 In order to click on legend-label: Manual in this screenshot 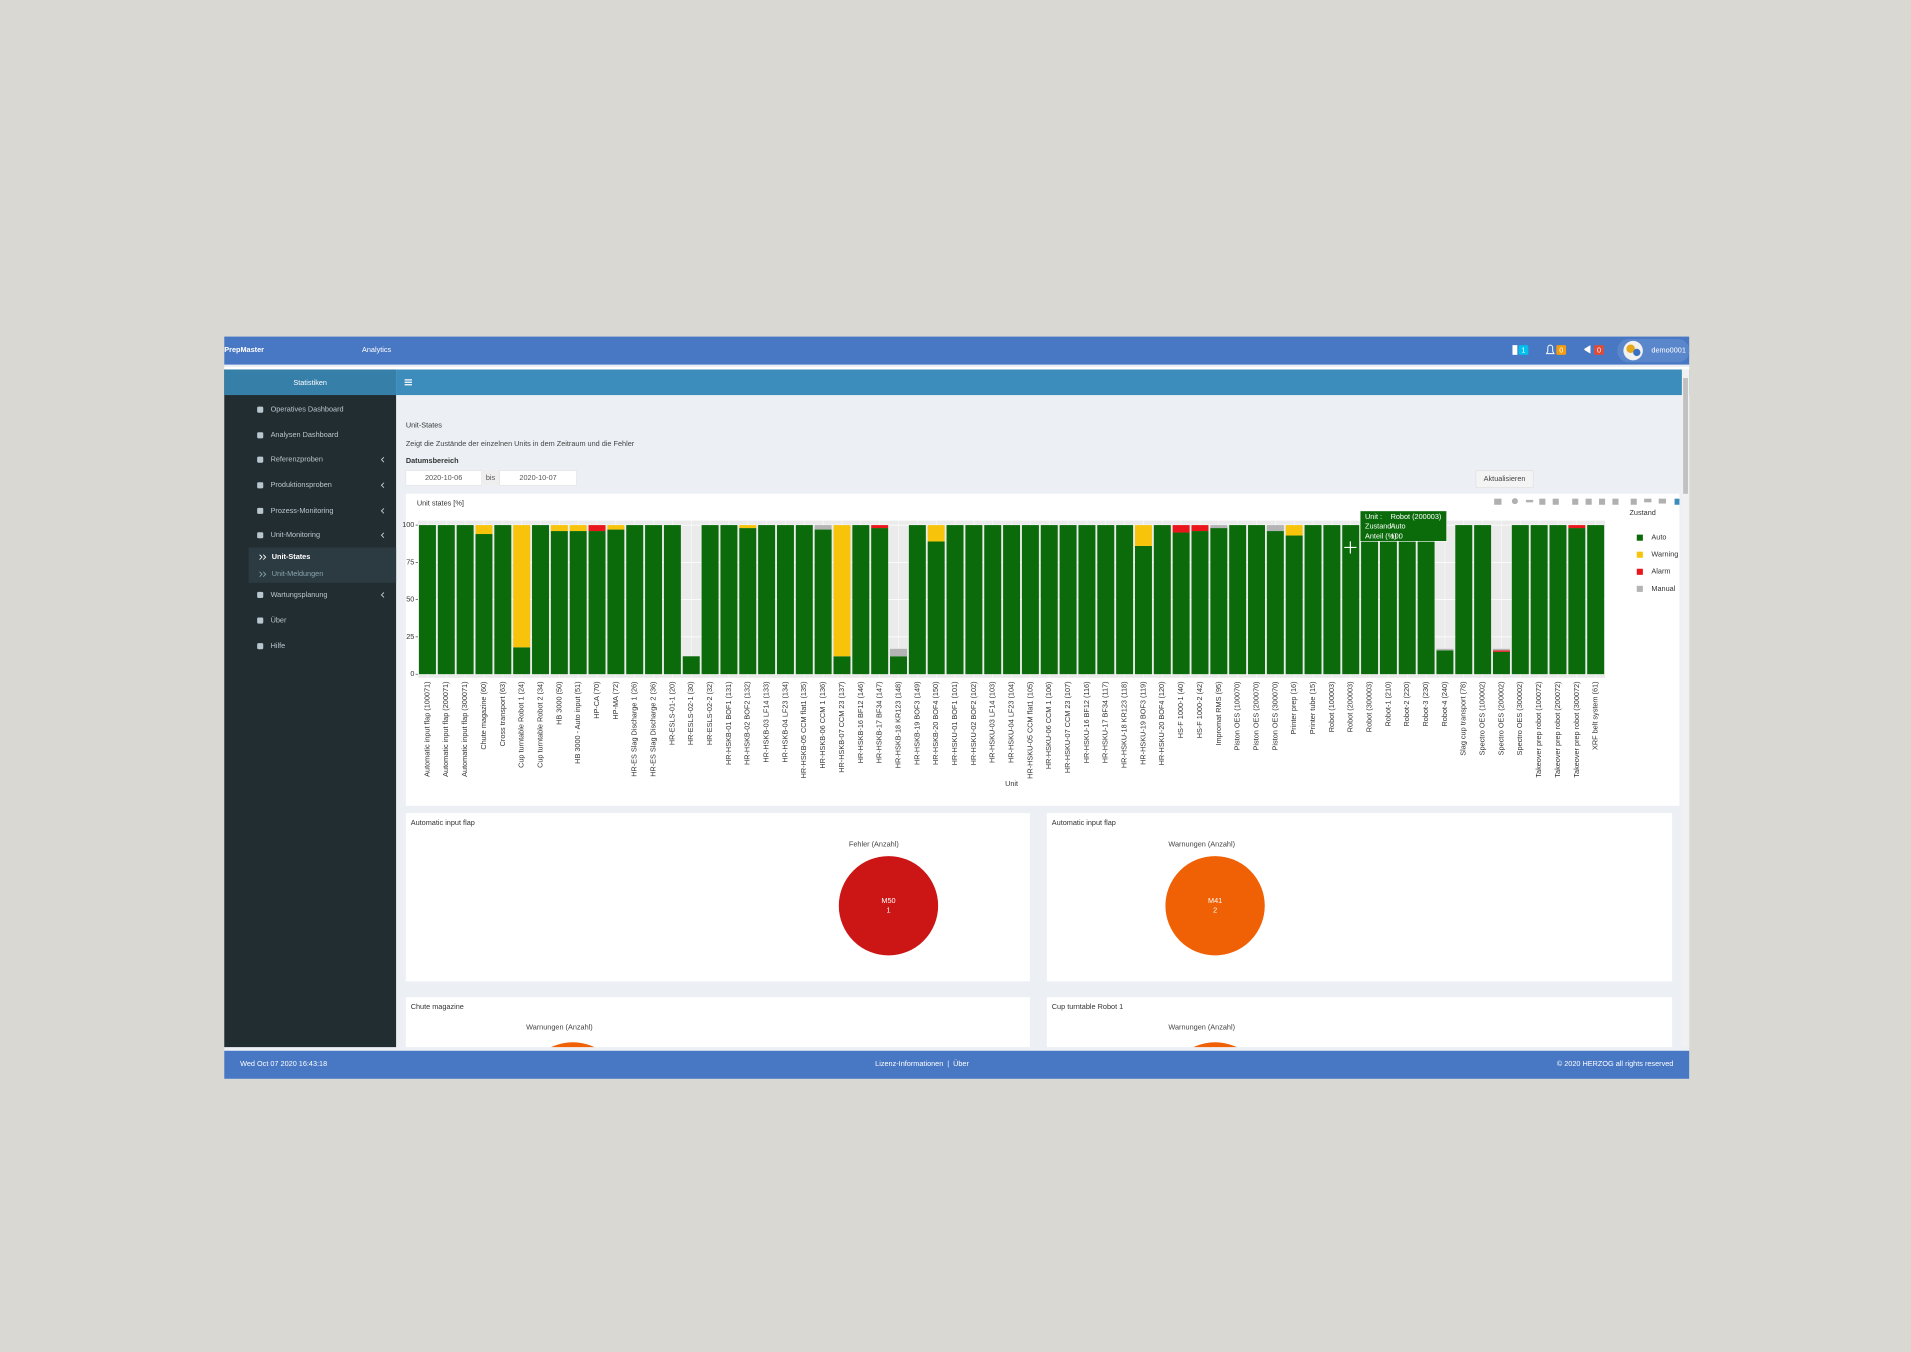, I will do `click(1663, 588)`.